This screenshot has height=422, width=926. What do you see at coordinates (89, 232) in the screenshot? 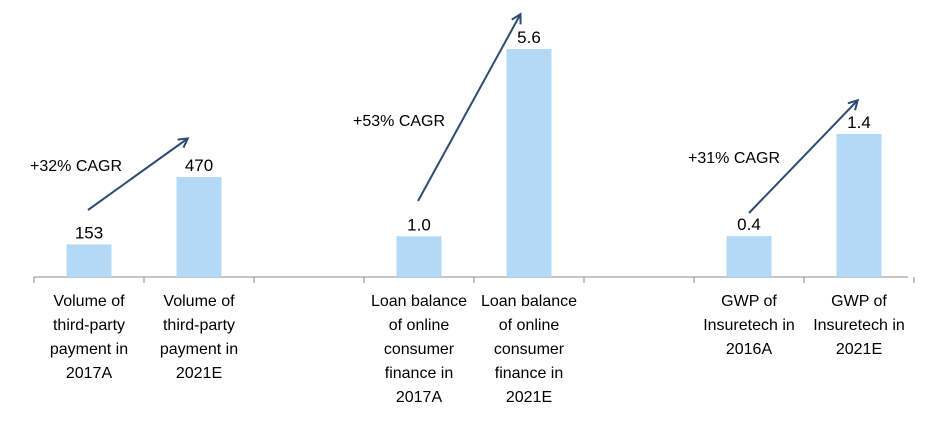
I see `bar-value-label: 153` at bounding box center [89, 232].